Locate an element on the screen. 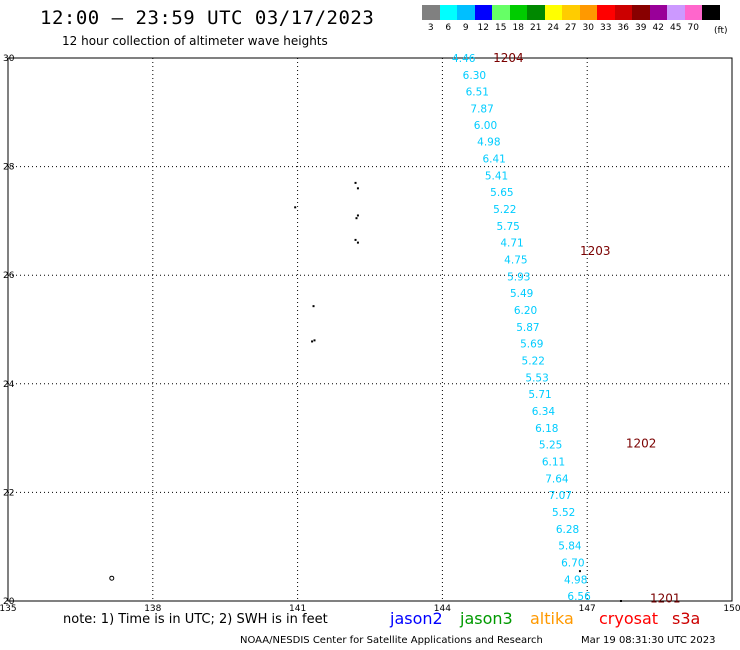 The image size is (740, 650). colorbar-label: 42 is located at coordinates (658, 28).